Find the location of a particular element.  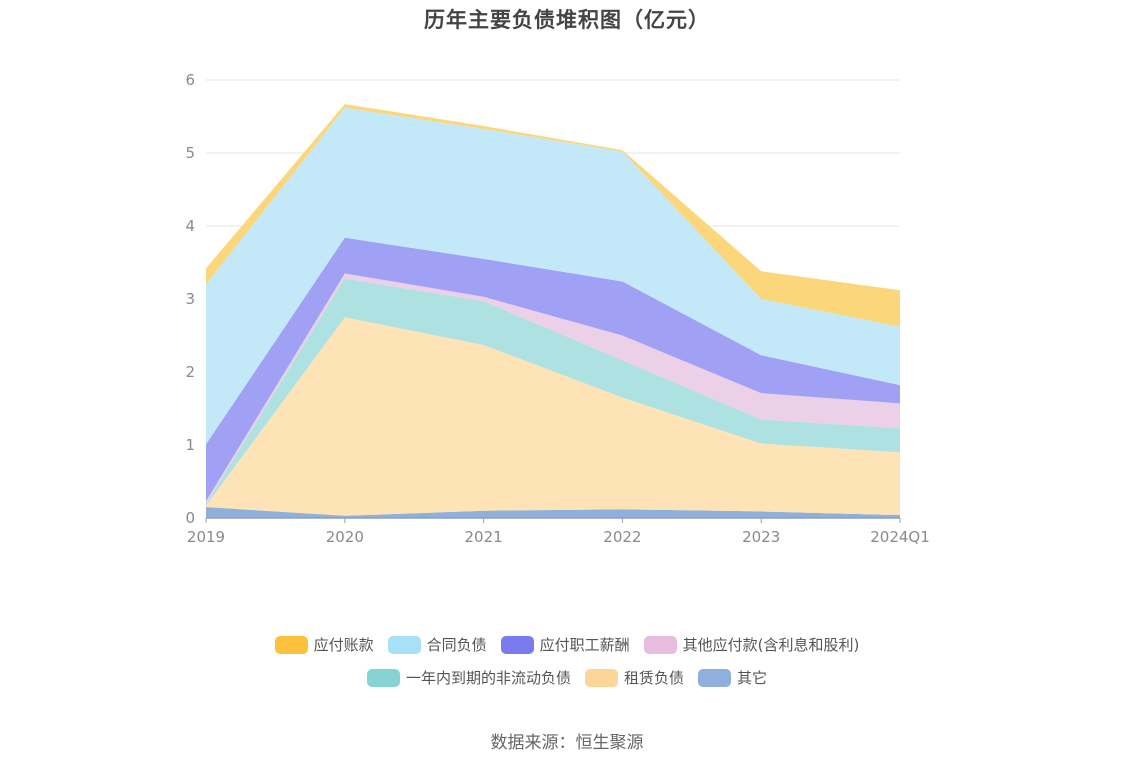

data-source-note: 数据来源：恒生聚源 is located at coordinates (567, 743).